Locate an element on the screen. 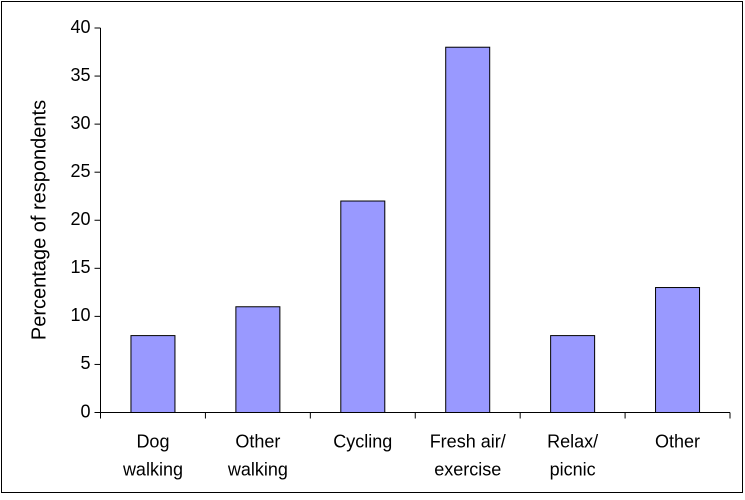 This screenshot has width=745, height=500. y-tick-label: 5 is located at coordinates (85, 363).